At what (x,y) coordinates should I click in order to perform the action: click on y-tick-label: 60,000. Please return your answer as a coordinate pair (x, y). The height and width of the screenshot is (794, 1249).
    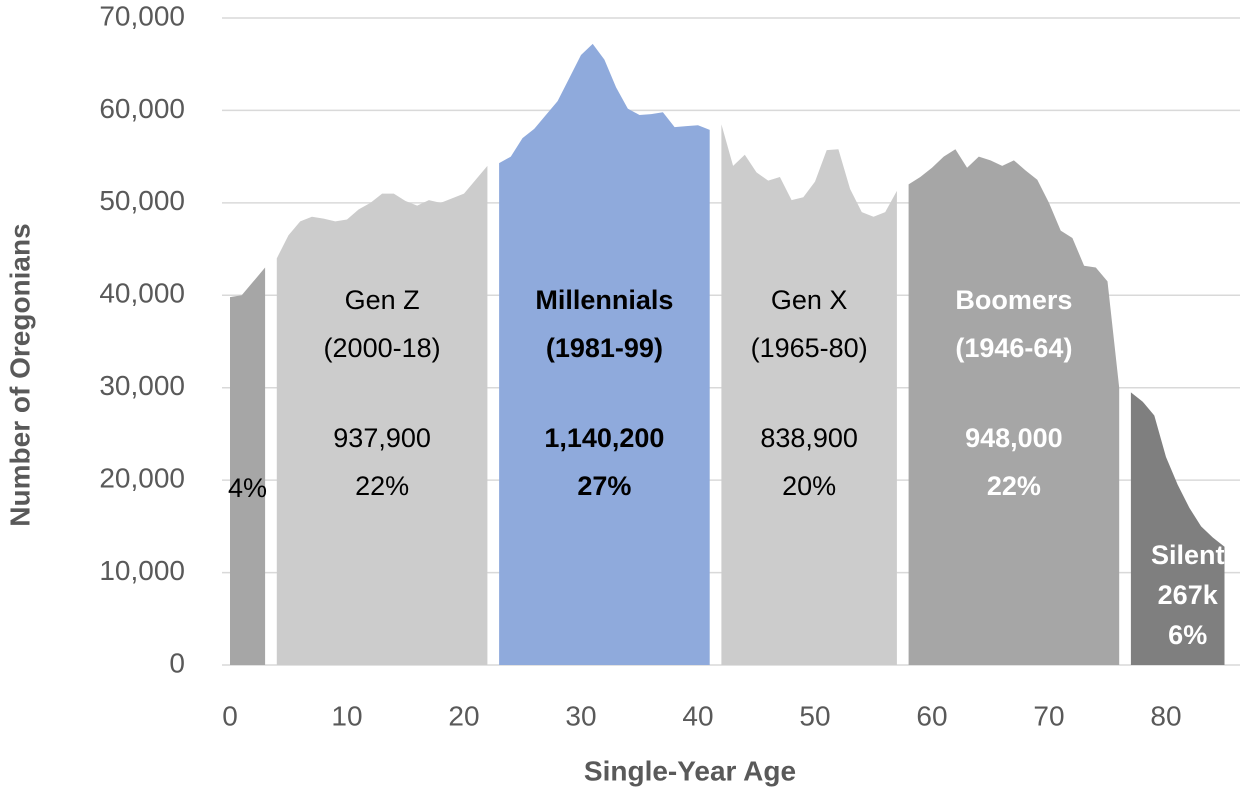
    Looking at the image, I should click on (142, 108).